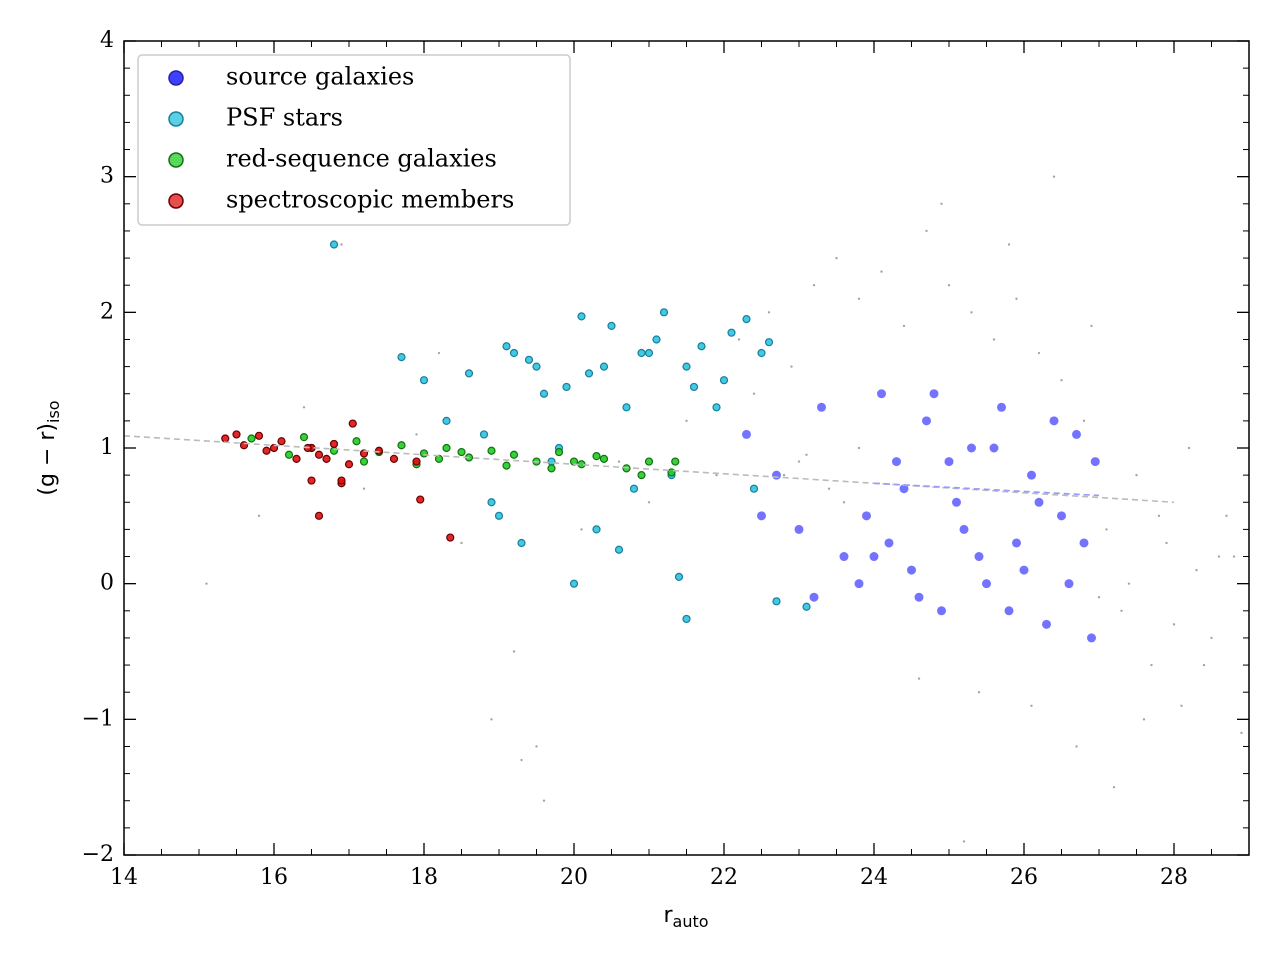  I want to click on legend-label: spectroscopic members, so click(370, 200).